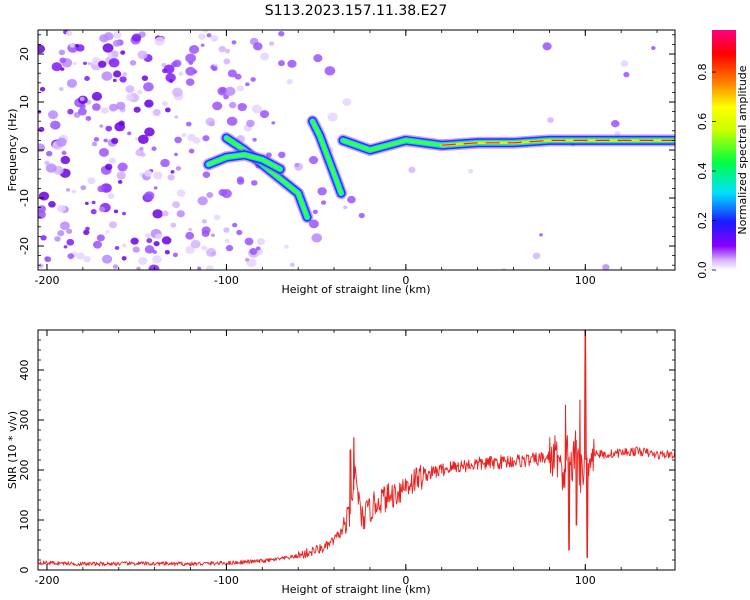  Describe the element at coordinates (24, 420) in the screenshot. I see `y-tick-label: 300` at that location.